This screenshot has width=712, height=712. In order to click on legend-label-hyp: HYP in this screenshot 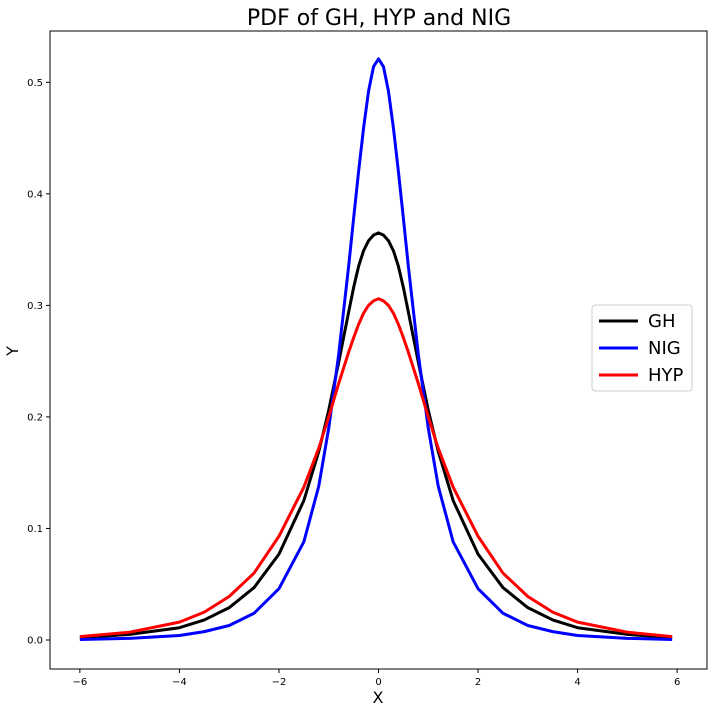, I will do `click(666, 375)`.